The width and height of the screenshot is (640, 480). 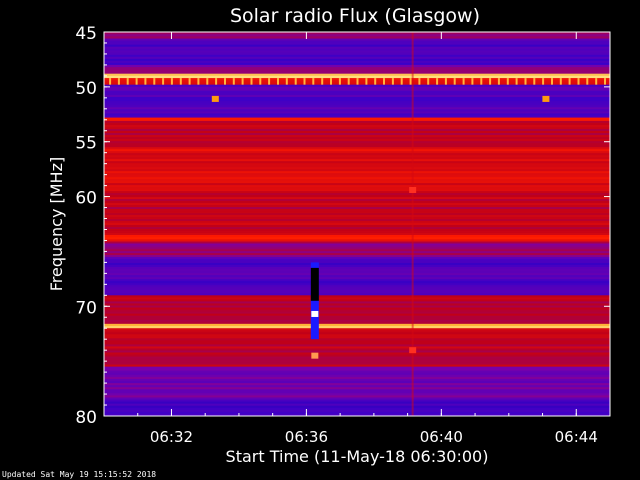 I want to click on burst-column, so click(x=314, y=284).